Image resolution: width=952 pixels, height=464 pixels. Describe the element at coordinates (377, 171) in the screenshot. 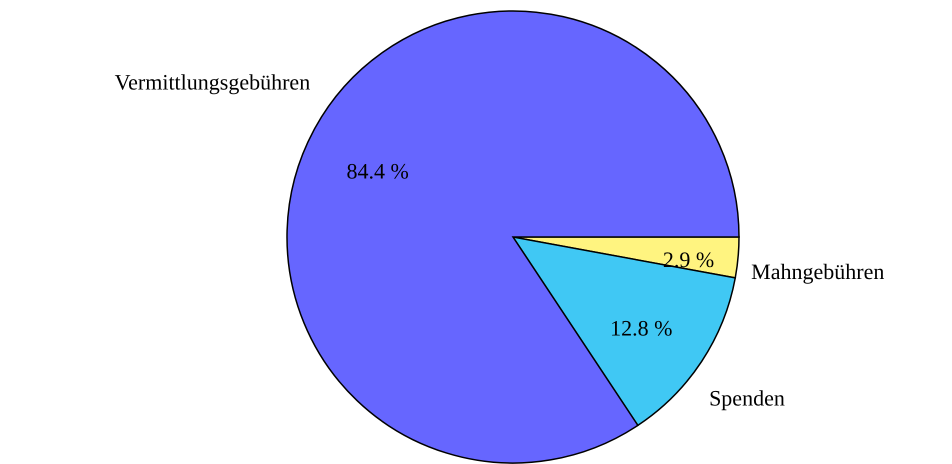

I see `data-label: 84.4 %` at that location.